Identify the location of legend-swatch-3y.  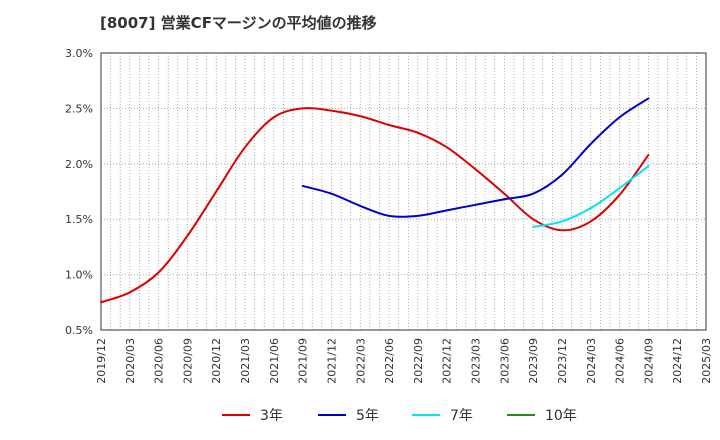
(236, 415).